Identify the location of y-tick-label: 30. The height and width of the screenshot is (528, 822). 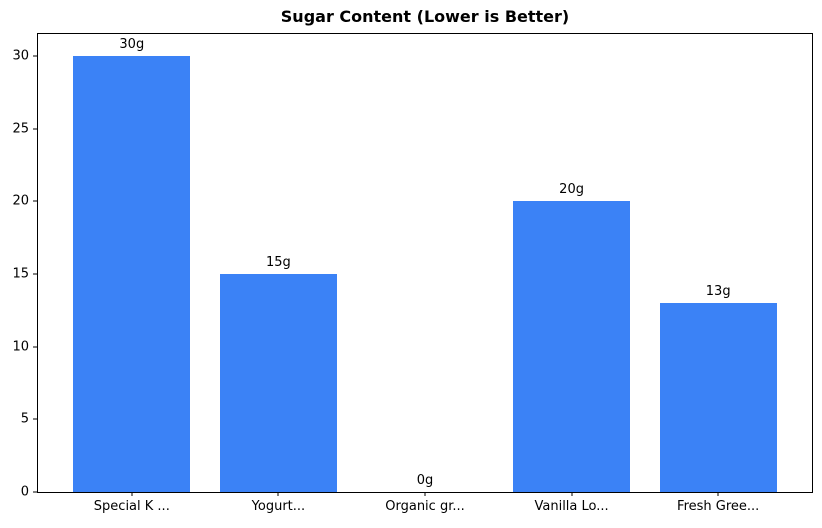
(20, 56).